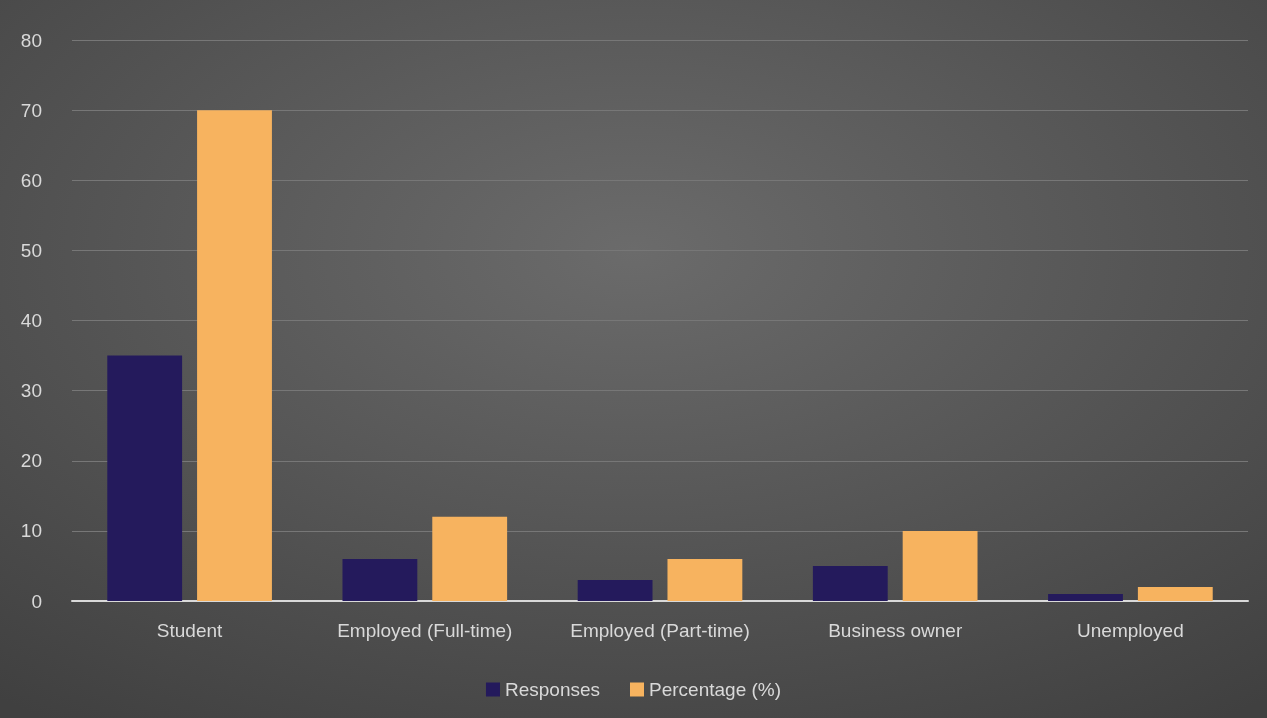  I want to click on y-tick-label: 30, so click(31, 391).